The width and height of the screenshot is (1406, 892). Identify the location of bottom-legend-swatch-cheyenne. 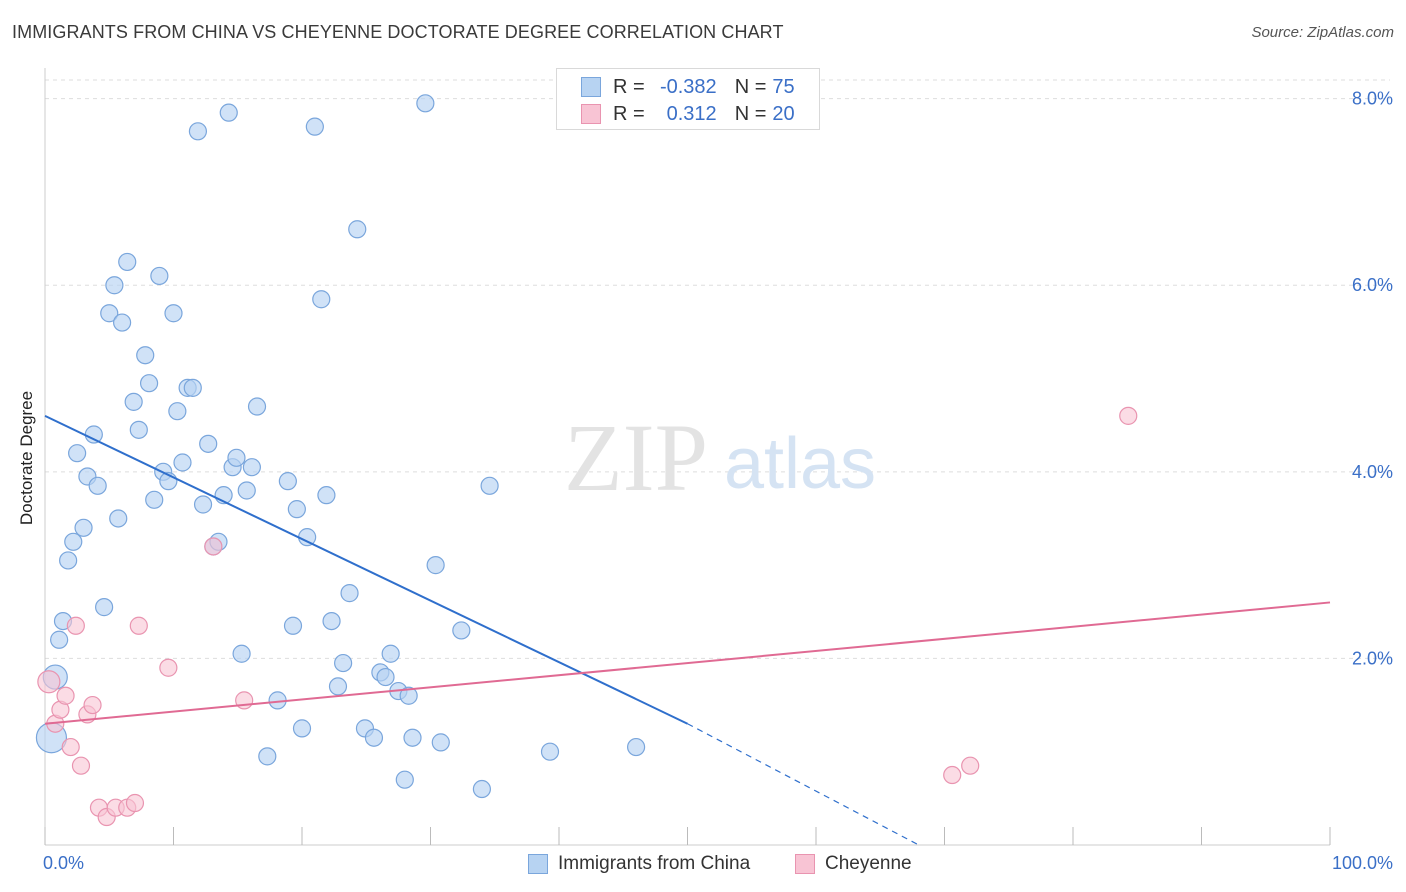
(805, 864).